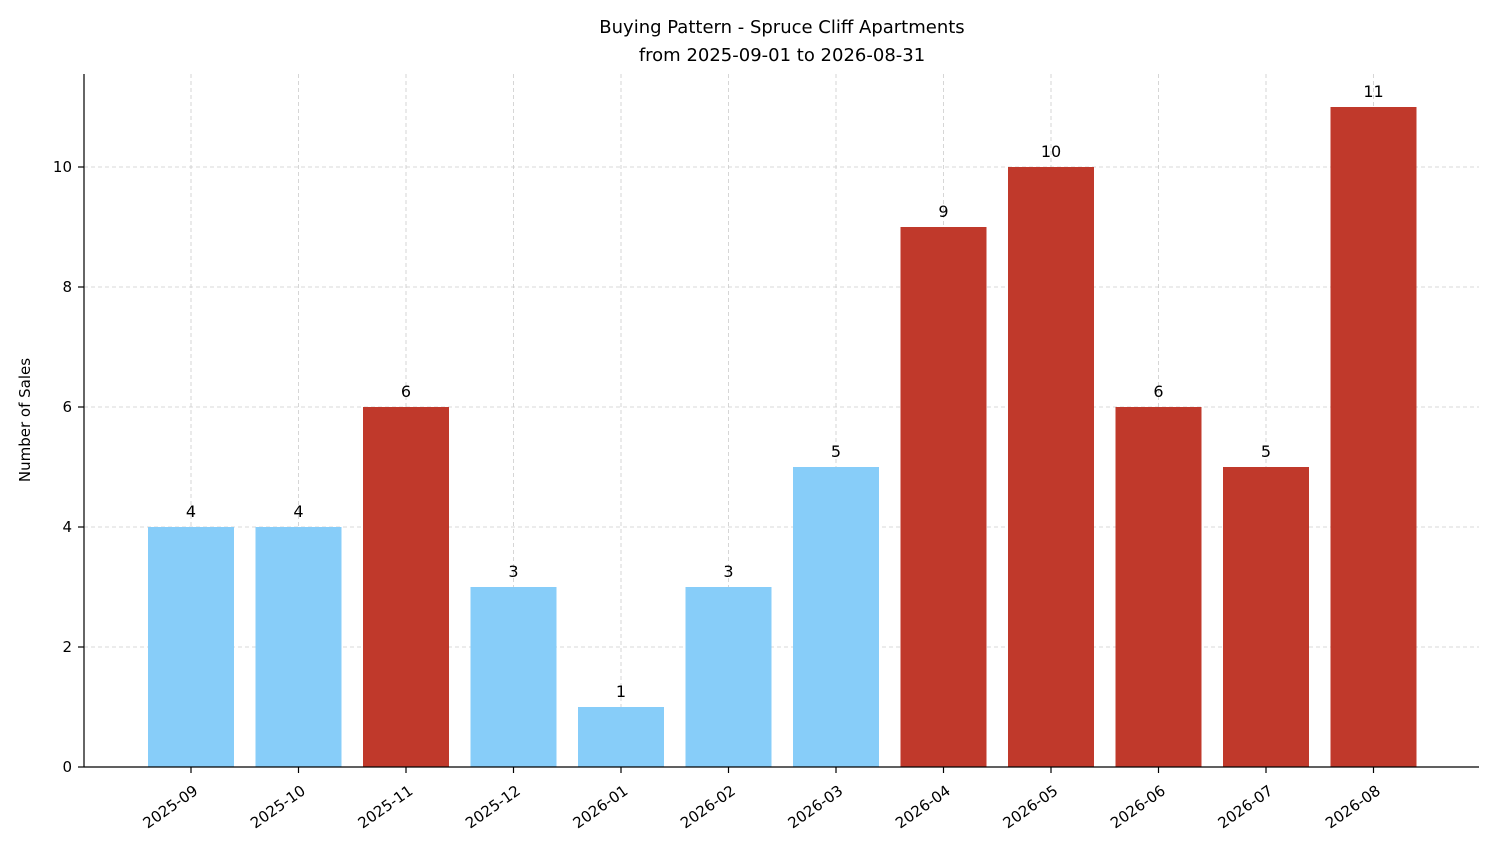 The width and height of the screenshot is (1494, 863). Describe the element at coordinates (171, 807) in the screenshot. I see `x-tick-label: 2025-09` at that location.